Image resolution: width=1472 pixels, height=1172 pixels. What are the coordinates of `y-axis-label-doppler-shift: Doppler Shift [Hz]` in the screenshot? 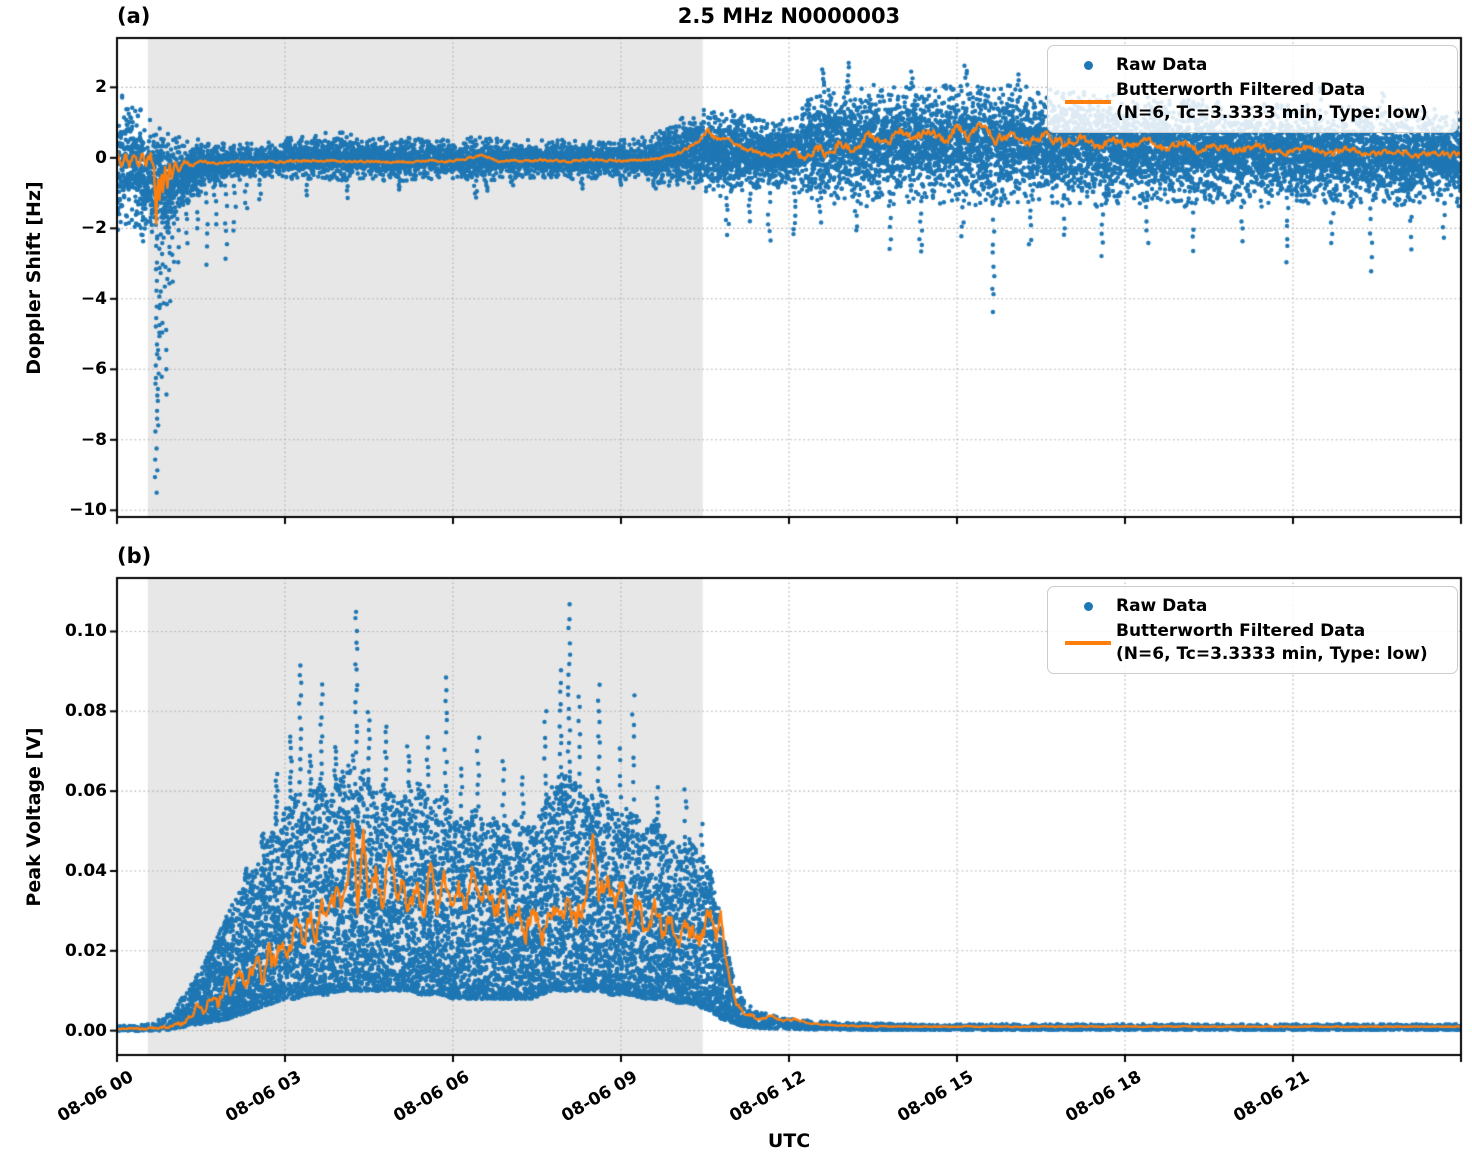 It's located at (34, 278).